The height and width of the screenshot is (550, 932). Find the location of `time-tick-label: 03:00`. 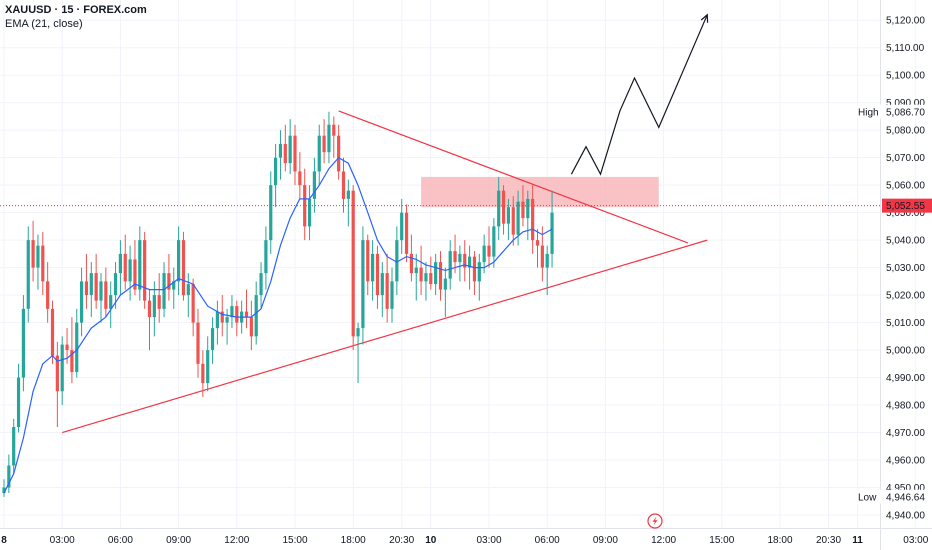

time-tick-label: 03:00 is located at coordinates (915, 540).